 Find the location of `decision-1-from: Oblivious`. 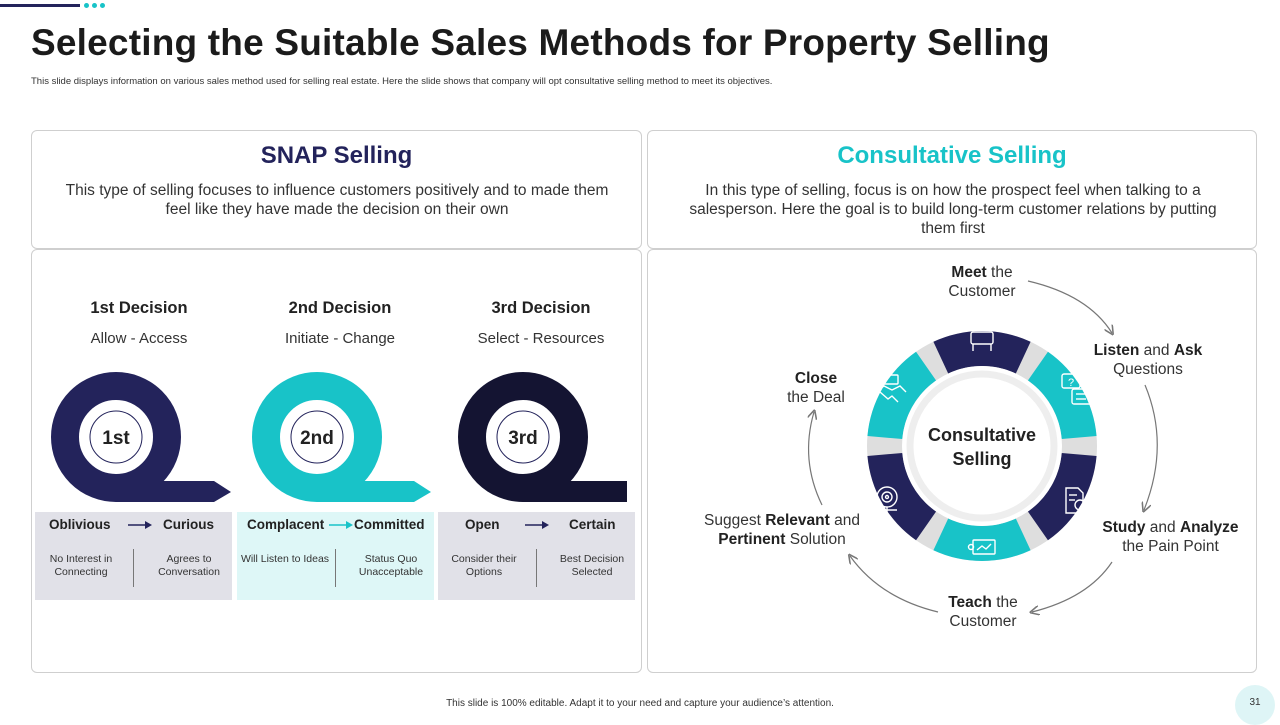

decision-1-from: Oblivious is located at coordinates (80, 524).